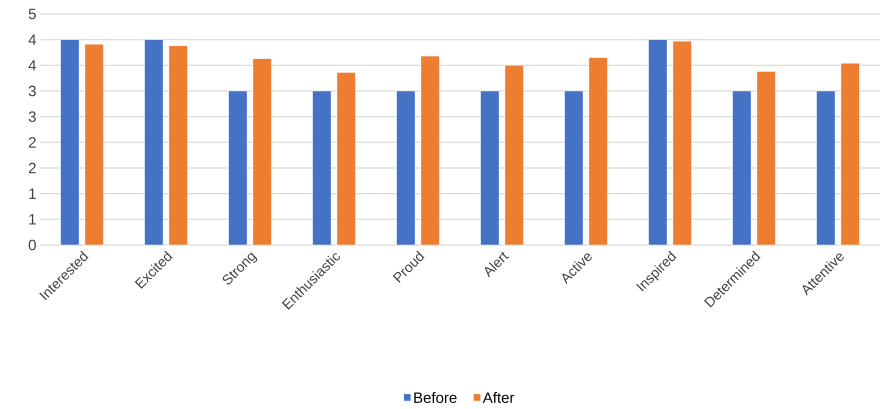  What do you see at coordinates (32, 245) in the screenshot?
I see `y-tick-label: 0` at bounding box center [32, 245].